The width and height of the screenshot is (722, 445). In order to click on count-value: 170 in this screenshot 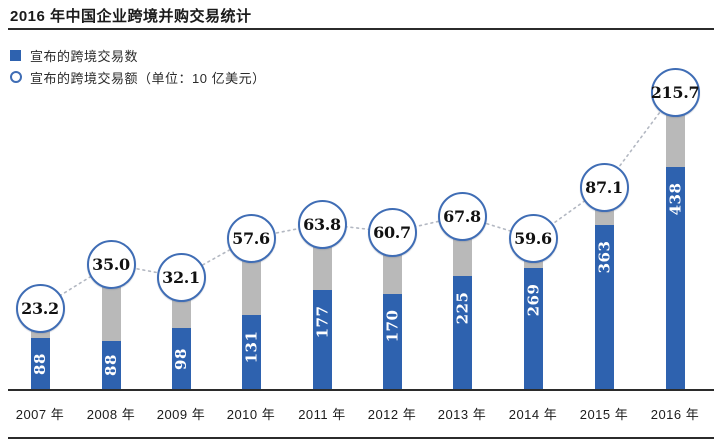, I will do `click(392, 326)`.